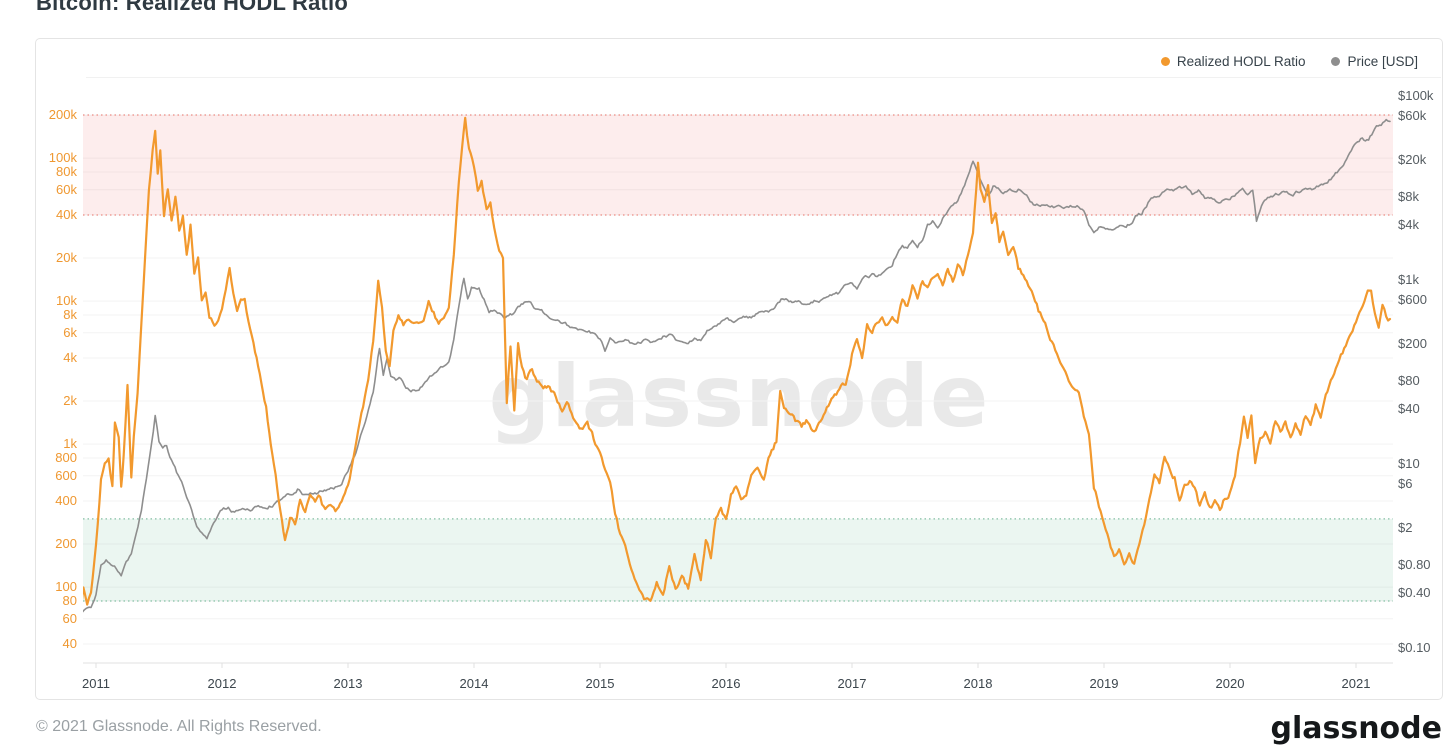 The height and width of the screenshot is (746, 1456). I want to click on legend: Realized HODL Ratio Price [USD], so click(1289, 61).